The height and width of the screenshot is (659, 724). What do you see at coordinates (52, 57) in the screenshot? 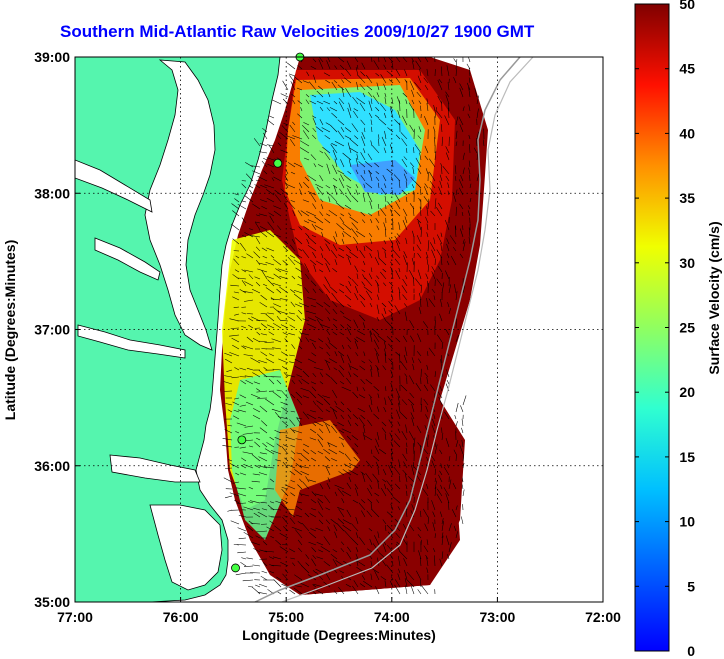
I see `y-tick-label: 39:00` at bounding box center [52, 57].